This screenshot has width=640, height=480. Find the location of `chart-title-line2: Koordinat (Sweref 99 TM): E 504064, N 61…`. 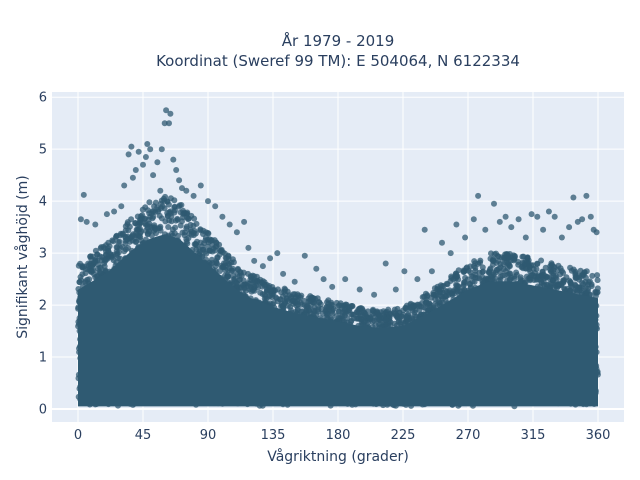

chart-title-line2: Koordinat (Sweref 99 TM): E 504064, N 61… is located at coordinates (338, 61).